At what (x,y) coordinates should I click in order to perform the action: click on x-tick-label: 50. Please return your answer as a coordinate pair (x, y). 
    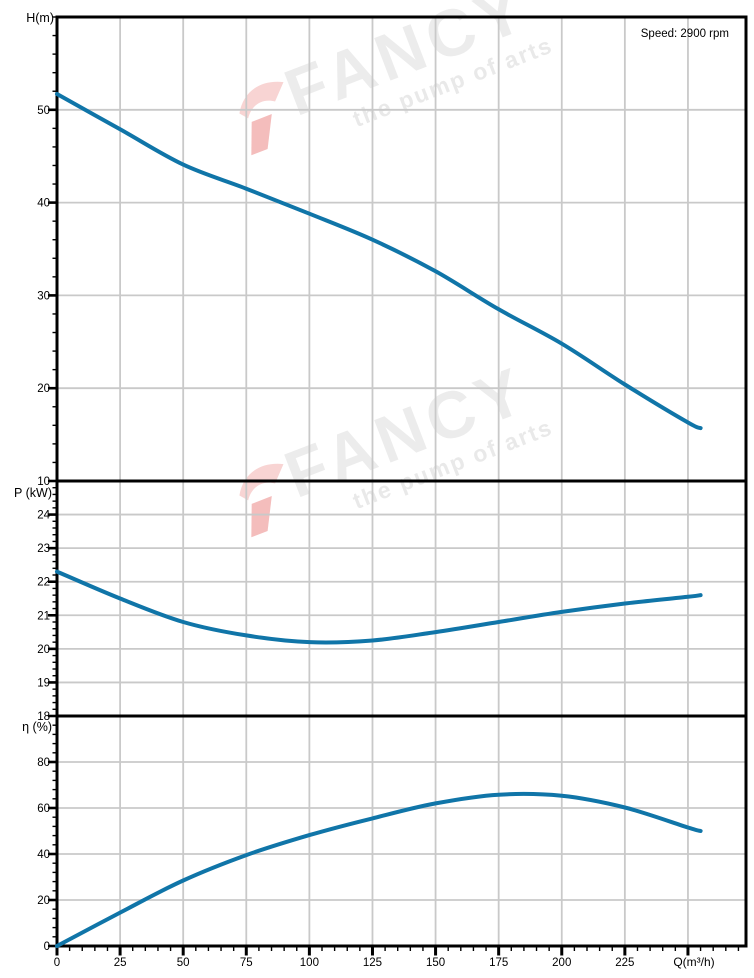
    Looking at the image, I should click on (183, 963).